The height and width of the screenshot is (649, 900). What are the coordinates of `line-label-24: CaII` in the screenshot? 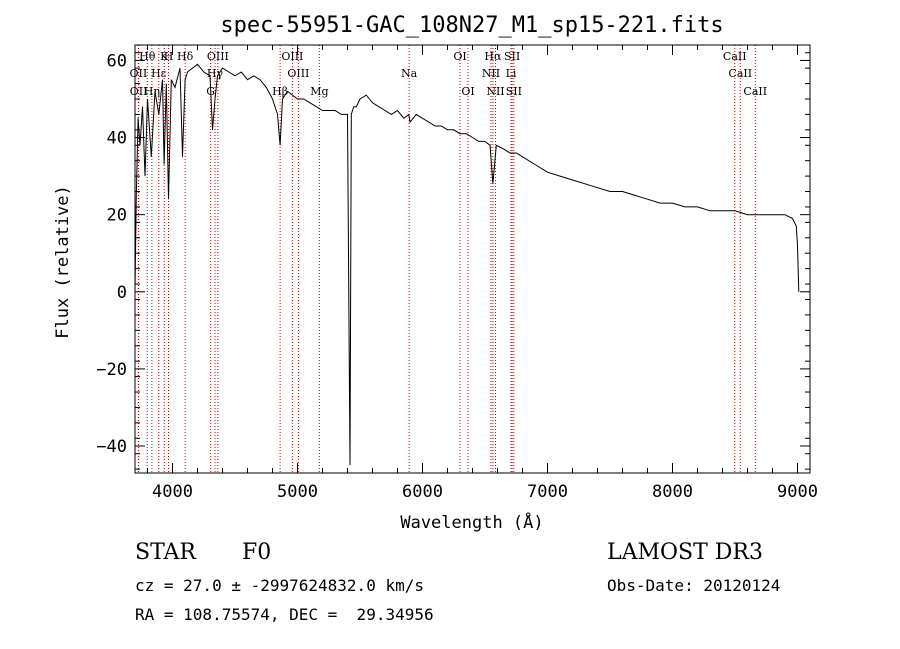 It's located at (735, 56).